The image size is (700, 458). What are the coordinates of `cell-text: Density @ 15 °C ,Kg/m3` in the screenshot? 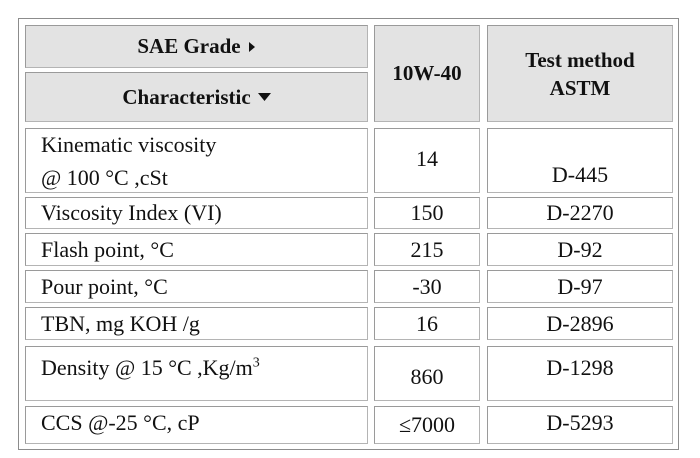 It's located at (150, 368).